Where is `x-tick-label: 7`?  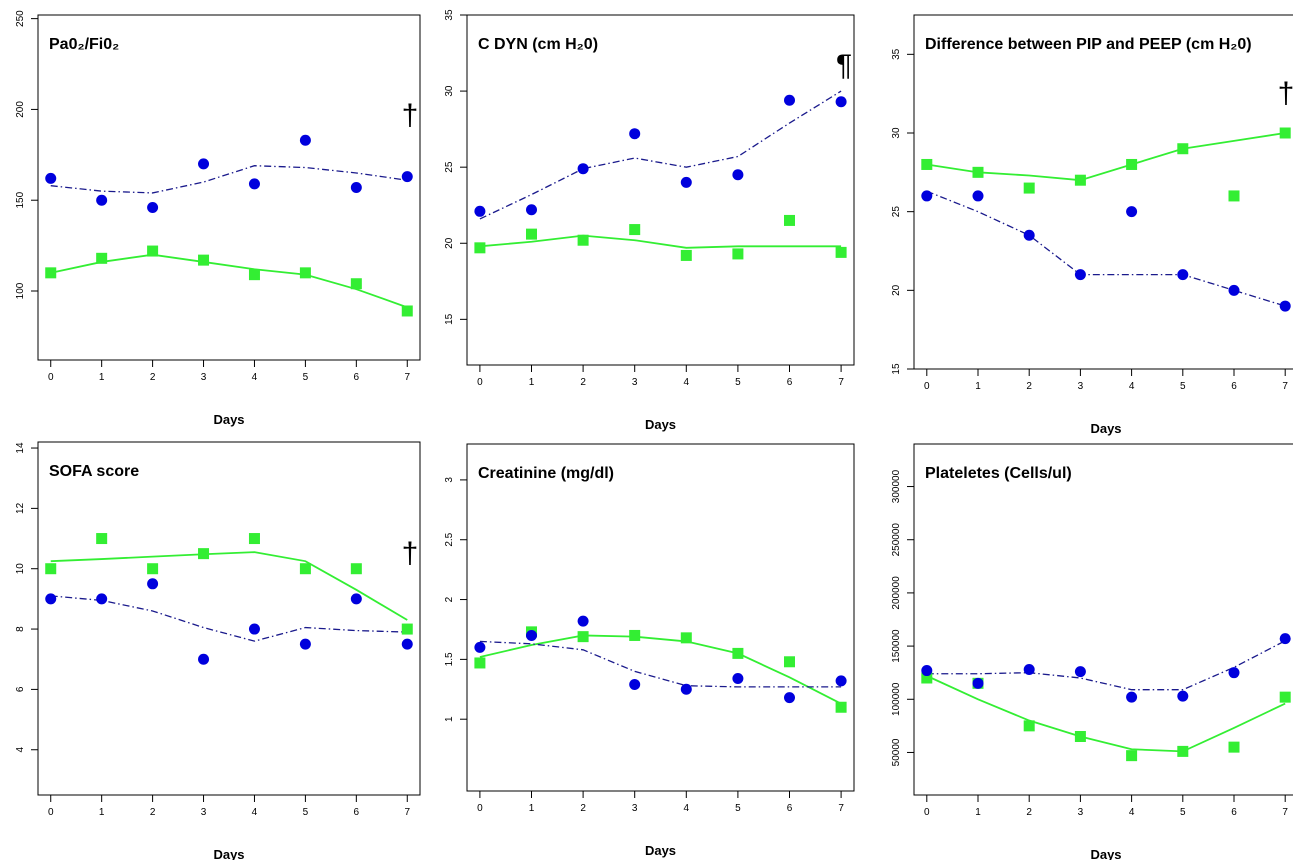
x-tick-label: 7 is located at coordinates (841, 808).